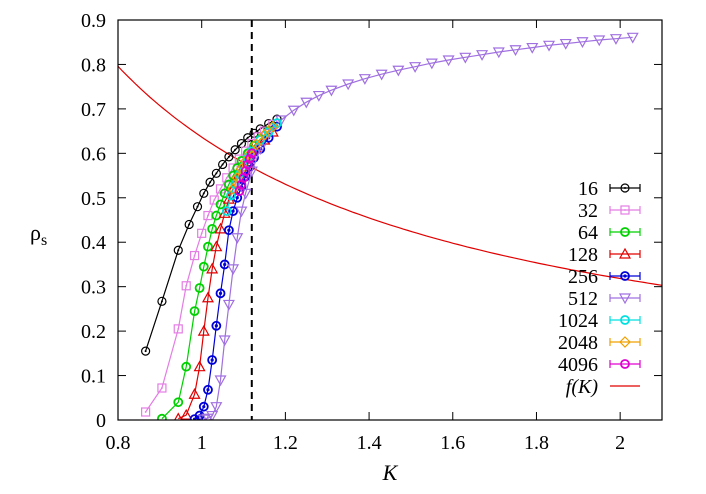 The height and width of the screenshot is (494, 706). I want to click on x-tick-label: 1.6, so click(452, 443).